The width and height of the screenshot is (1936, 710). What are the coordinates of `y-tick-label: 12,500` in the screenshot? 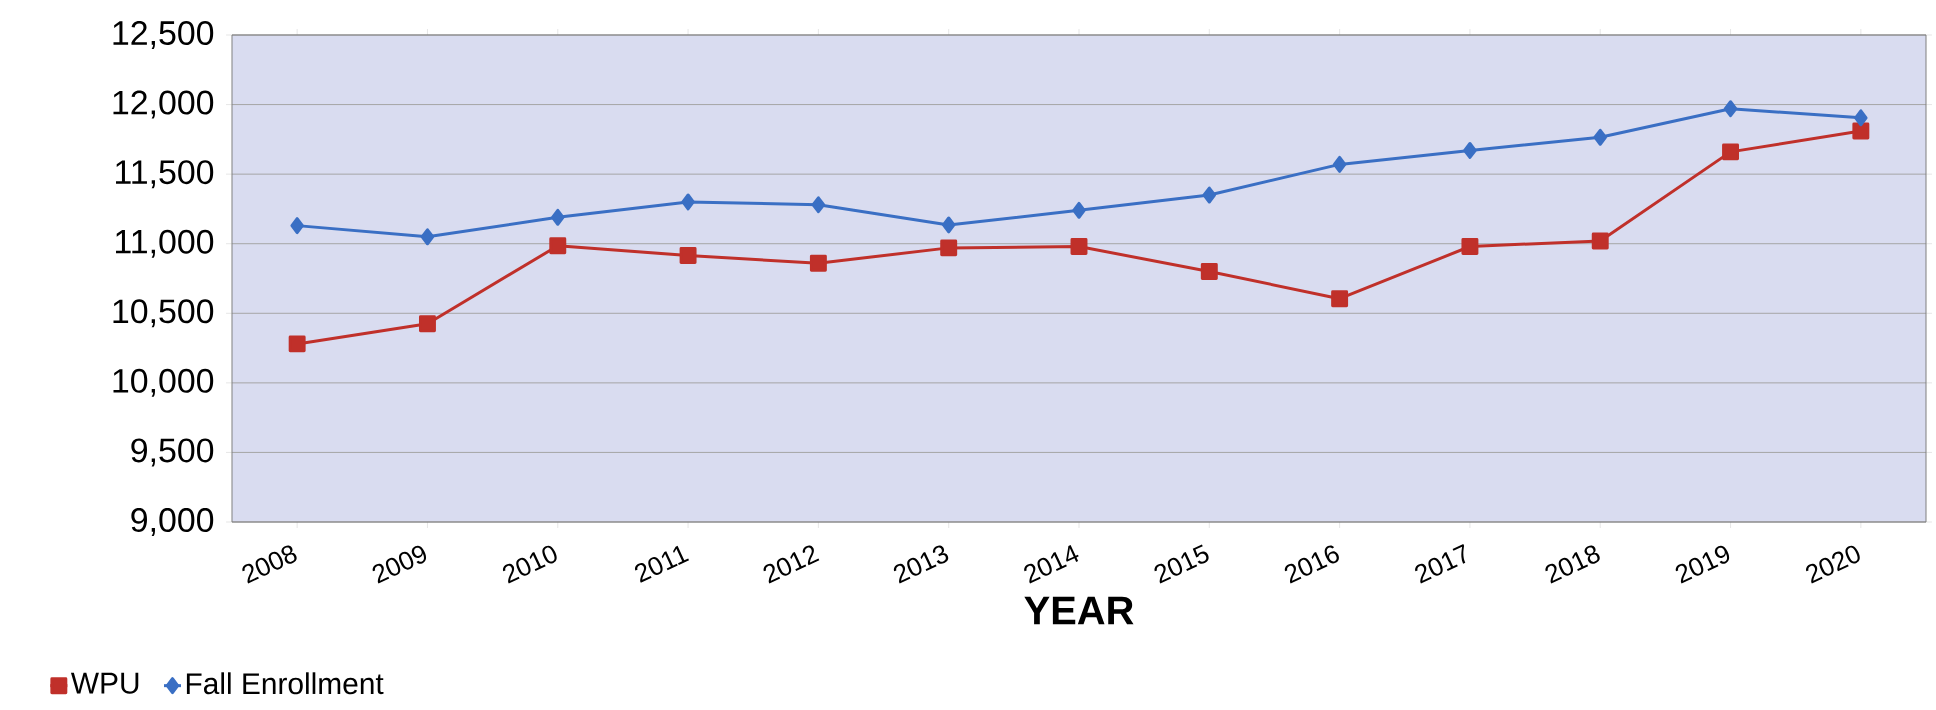 It's located at (163, 35).